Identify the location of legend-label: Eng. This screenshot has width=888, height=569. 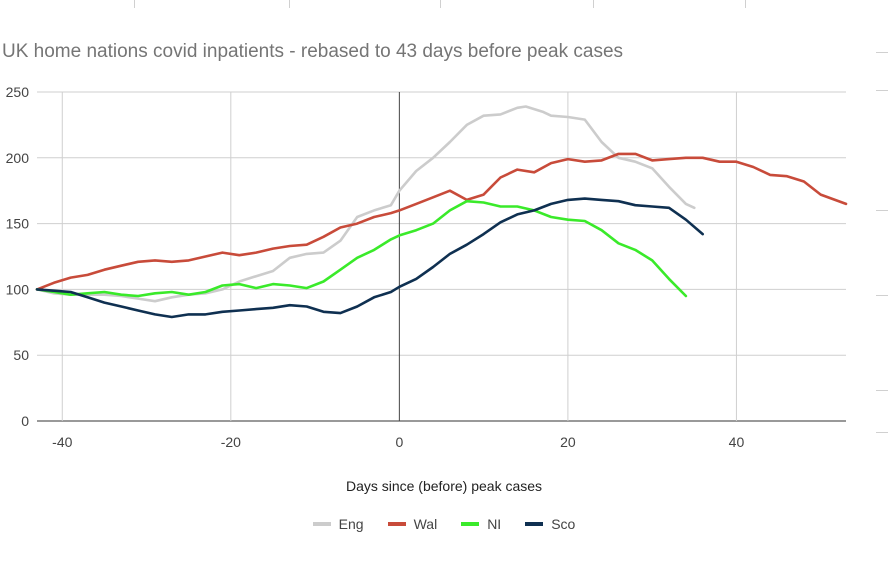
(351, 524).